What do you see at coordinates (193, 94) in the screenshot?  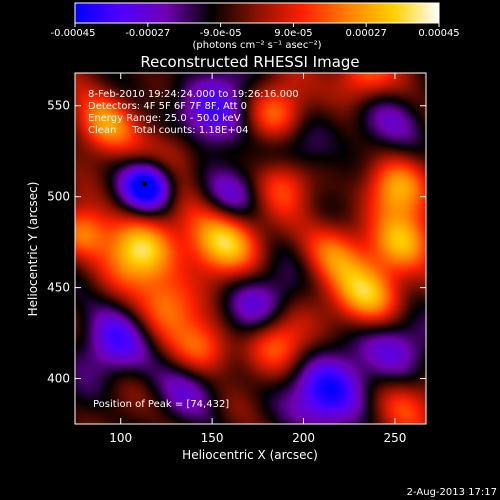 I see `time-range-annotation: 8-Feb-2010 19:24:24.000 to 19:26:16.000` at bounding box center [193, 94].